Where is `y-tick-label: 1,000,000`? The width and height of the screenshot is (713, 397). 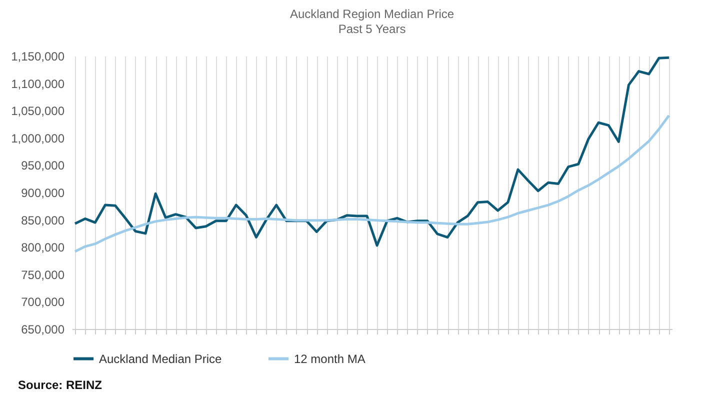 y-tick-label: 1,000,000 is located at coordinates (38, 138).